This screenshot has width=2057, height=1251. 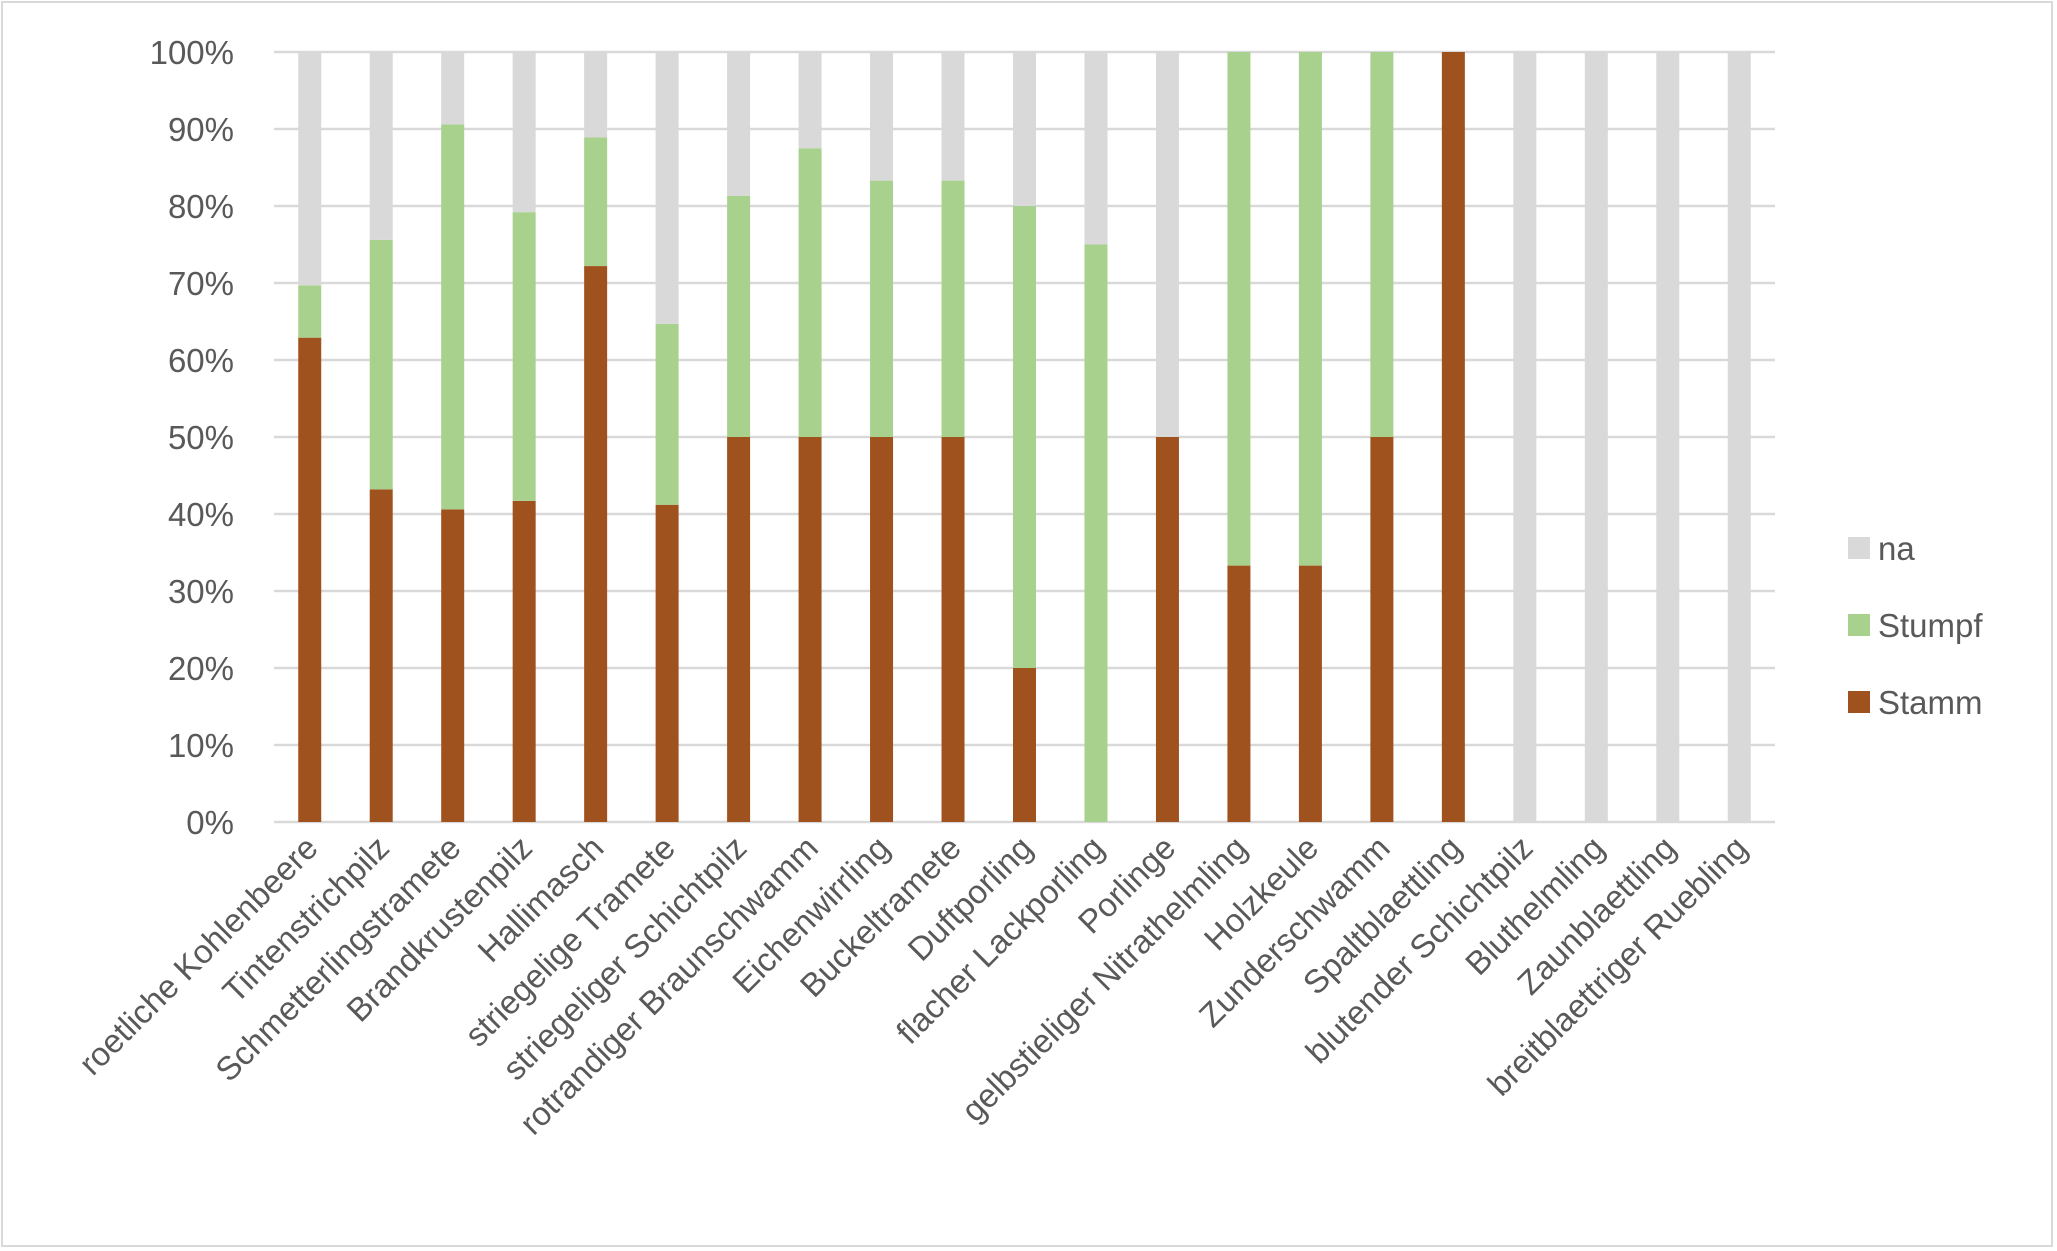 What do you see at coordinates (201, 360) in the screenshot?
I see `y-tick-label: 60%` at bounding box center [201, 360].